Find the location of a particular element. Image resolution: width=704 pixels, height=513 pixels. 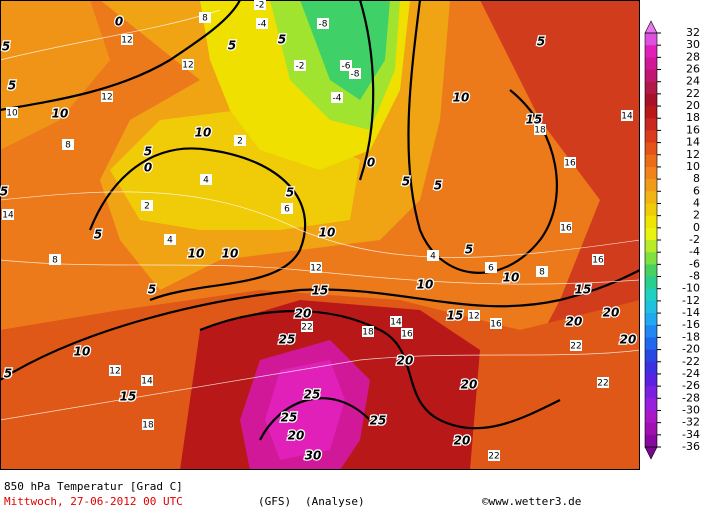

colorbar-label: -2 is located at coordinates (694, 239).